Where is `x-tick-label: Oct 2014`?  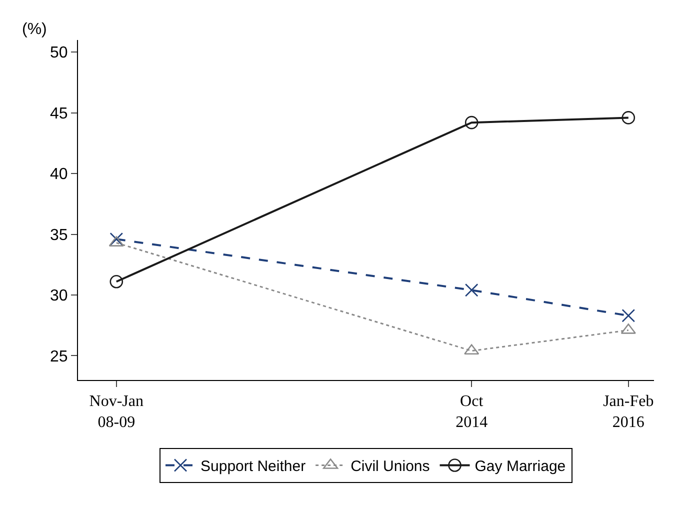
x-tick-label: Oct 2014 is located at coordinates (472, 412).